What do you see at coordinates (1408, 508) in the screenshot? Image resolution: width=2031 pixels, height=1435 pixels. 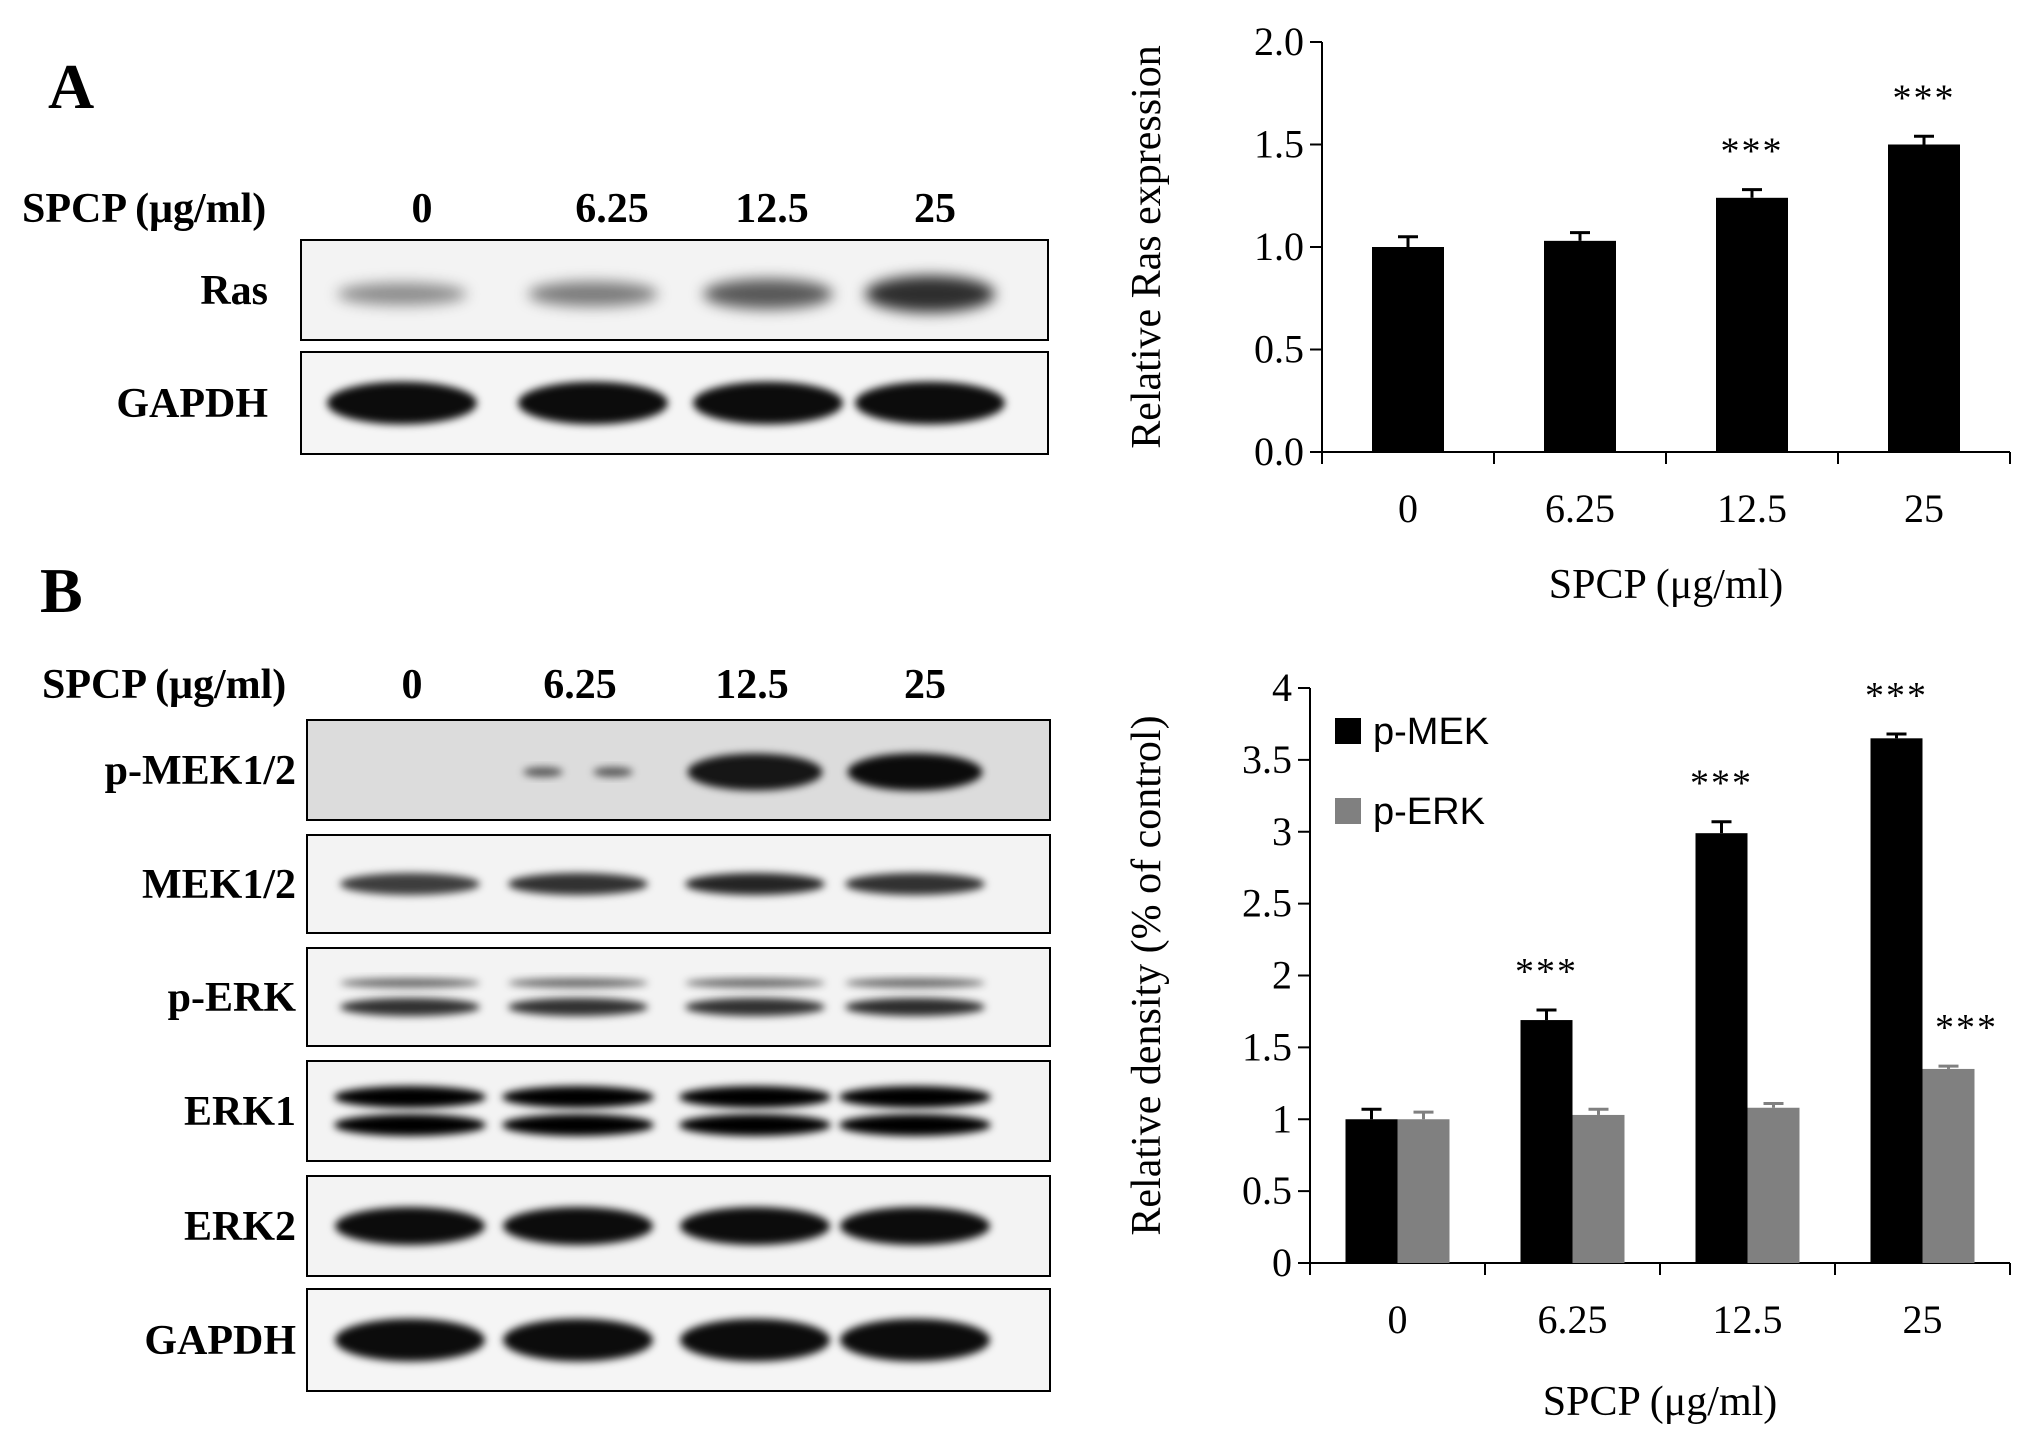 I see `x-tick-label-0: 0` at bounding box center [1408, 508].